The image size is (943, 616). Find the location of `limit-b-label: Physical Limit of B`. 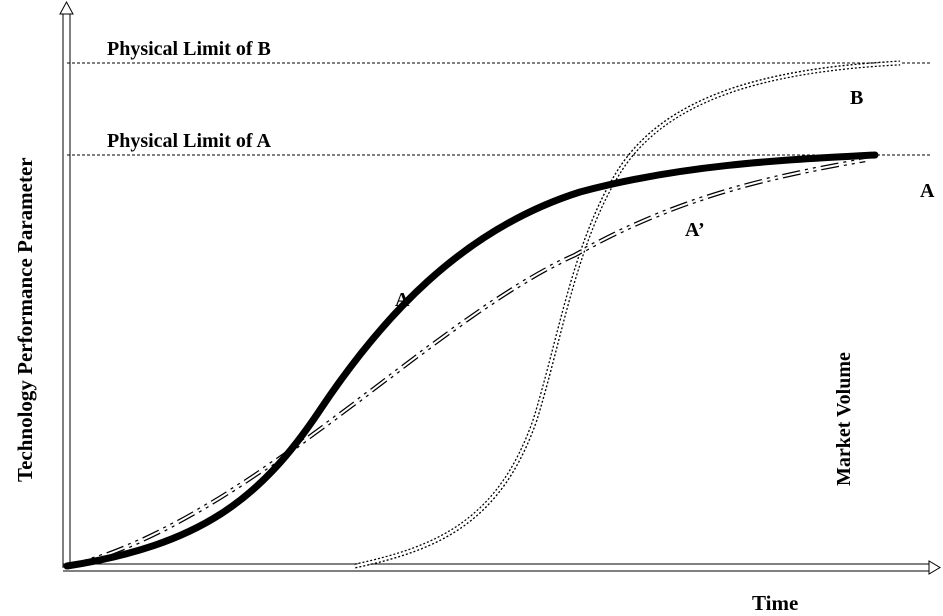

limit-b-label: Physical Limit of B is located at coordinates (189, 49).